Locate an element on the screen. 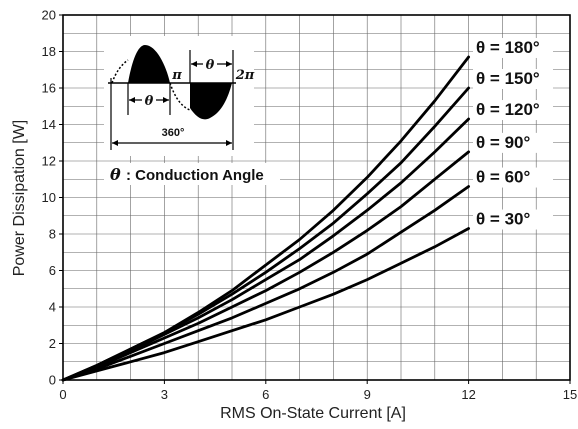 Image resolution: width=578 pixels, height=429 pixels. conduction-angle-legend-bg is located at coordinates (192, 174).